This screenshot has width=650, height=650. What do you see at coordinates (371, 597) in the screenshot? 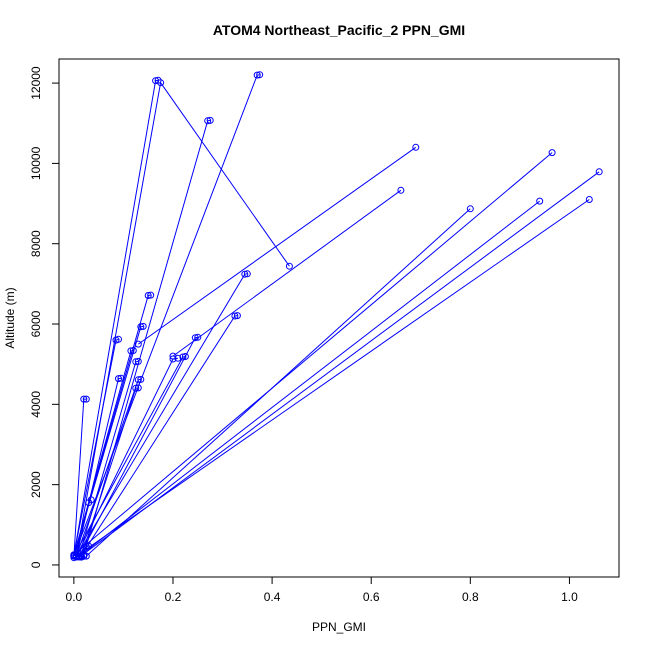
I see `x-tick-label: 0.6` at bounding box center [371, 597].